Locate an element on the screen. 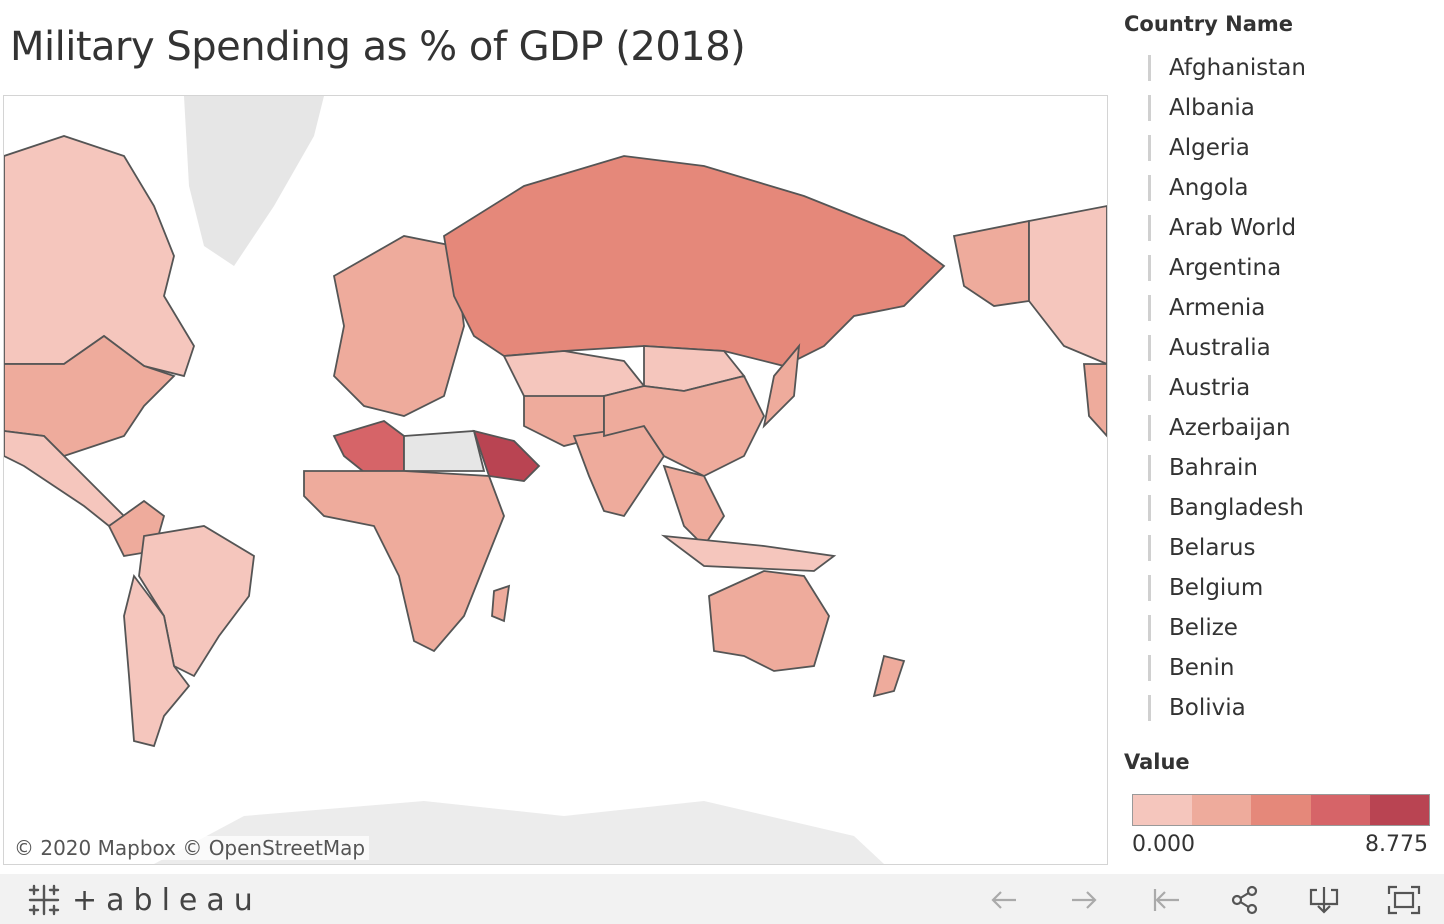 The height and width of the screenshot is (924, 1444). page-title: Military Spending as % of GDP (2018) is located at coordinates (378, 47).